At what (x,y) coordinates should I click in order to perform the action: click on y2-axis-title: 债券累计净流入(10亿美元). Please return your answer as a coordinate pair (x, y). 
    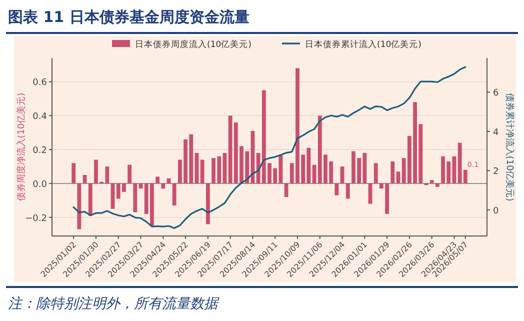
    Looking at the image, I should click on (509, 147).